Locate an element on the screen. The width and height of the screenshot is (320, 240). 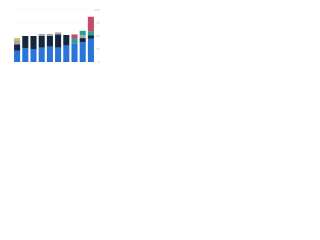
chart: 0 25 50 75 100 is located at coordinates (56, 36).